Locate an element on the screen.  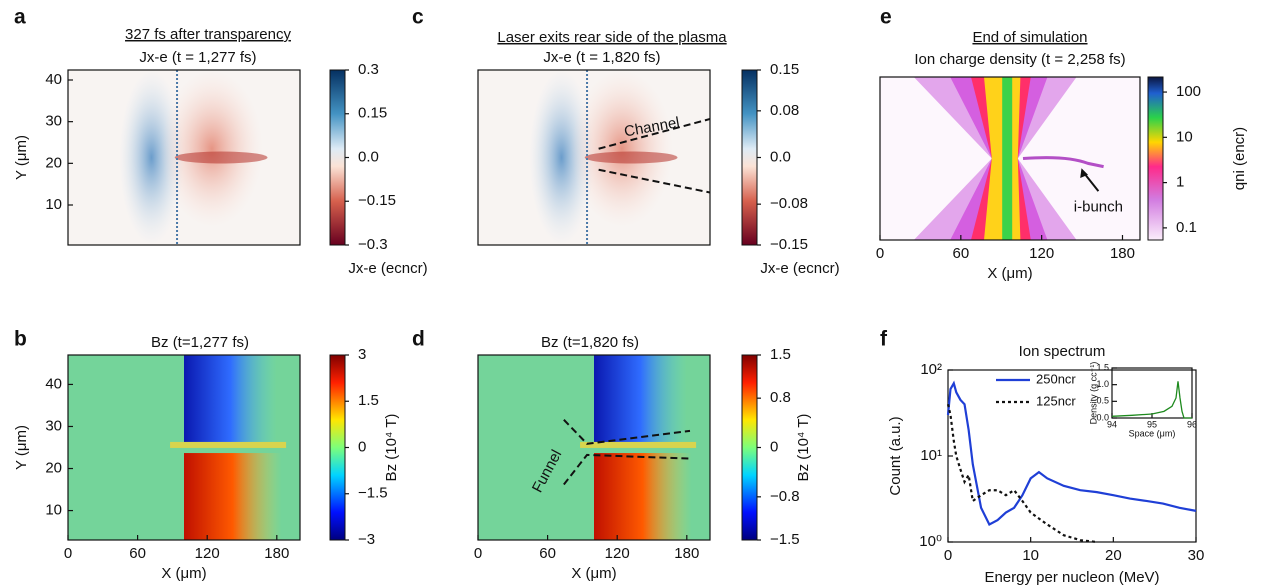
colorbar-tick-label: 1 is located at coordinates (1180, 182).